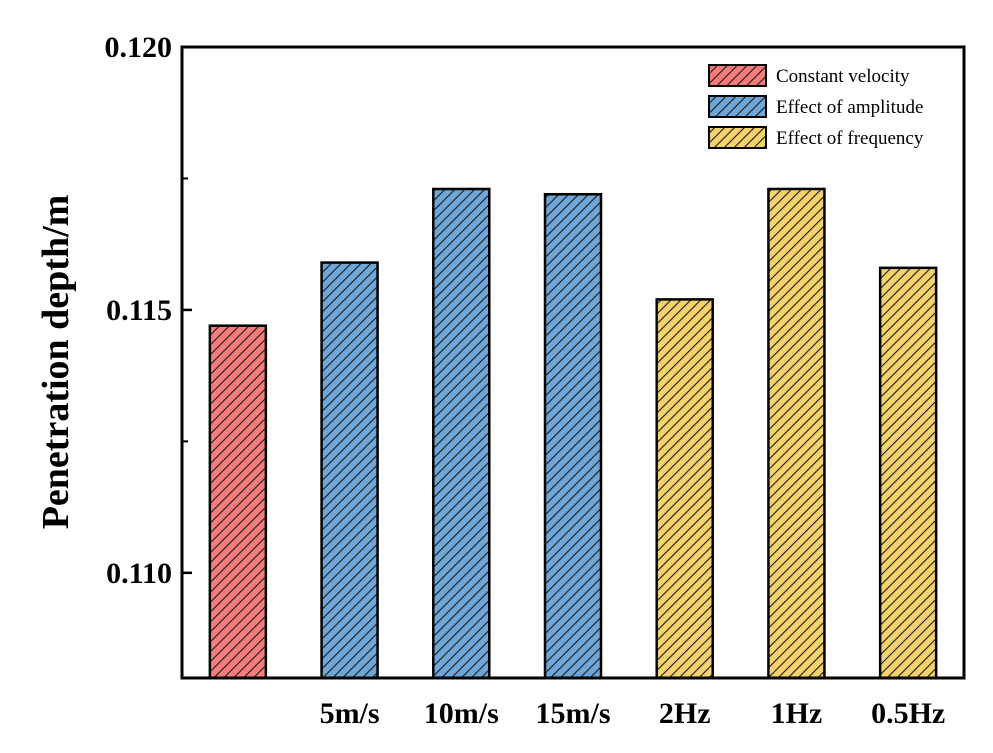 The width and height of the screenshot is (993, 753). What do you see at coordinates (139, 47) in the screenshot?
I see `y-tick-label: 0.120` at bounding box center [139, 47].